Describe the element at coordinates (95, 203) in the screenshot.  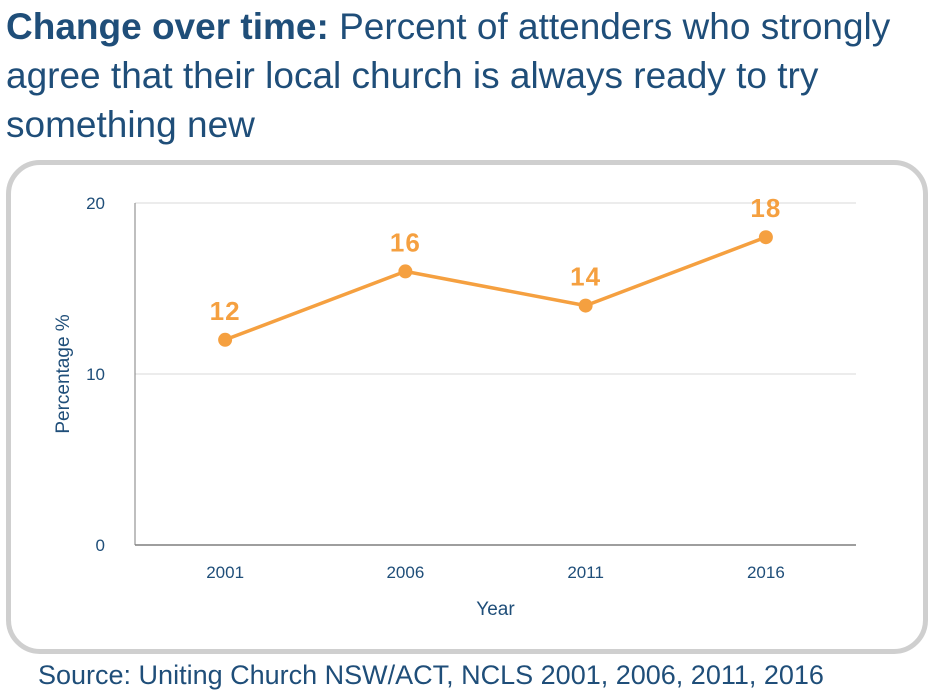
I see `y-tick-label: 20` at that location.